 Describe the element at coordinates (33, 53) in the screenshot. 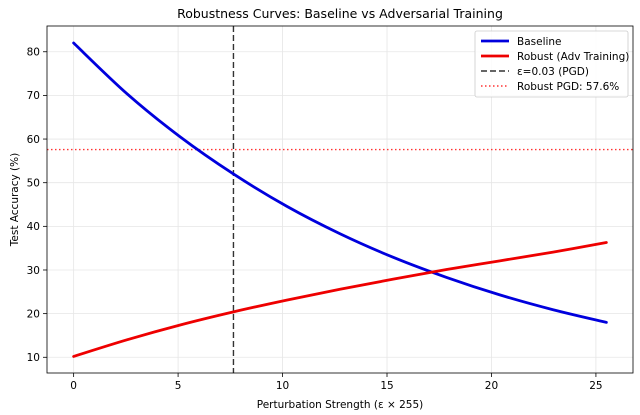

I see `y-tick-label: 80` at that location.